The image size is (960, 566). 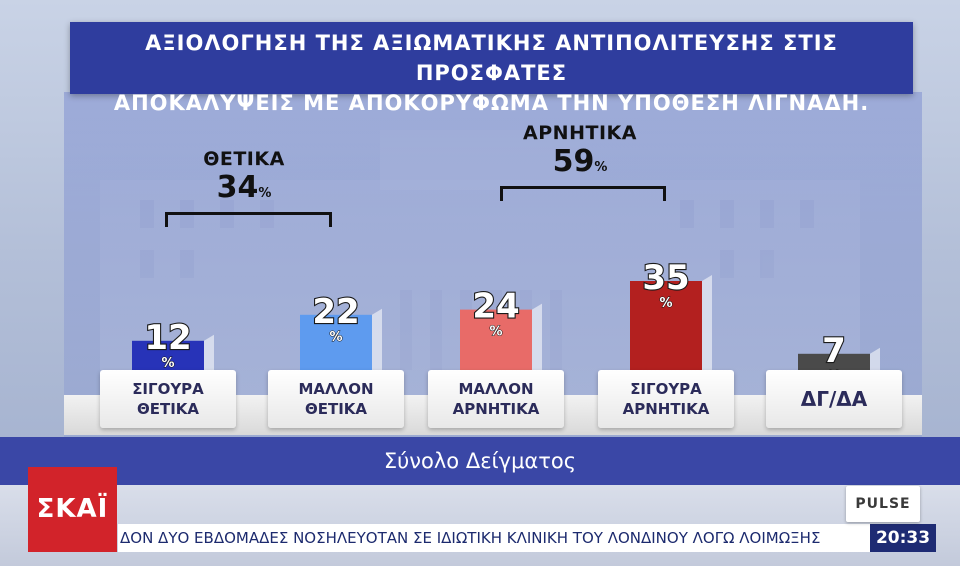 I want to click on bar-unit-label-3: %, so click(x=665, y=303).